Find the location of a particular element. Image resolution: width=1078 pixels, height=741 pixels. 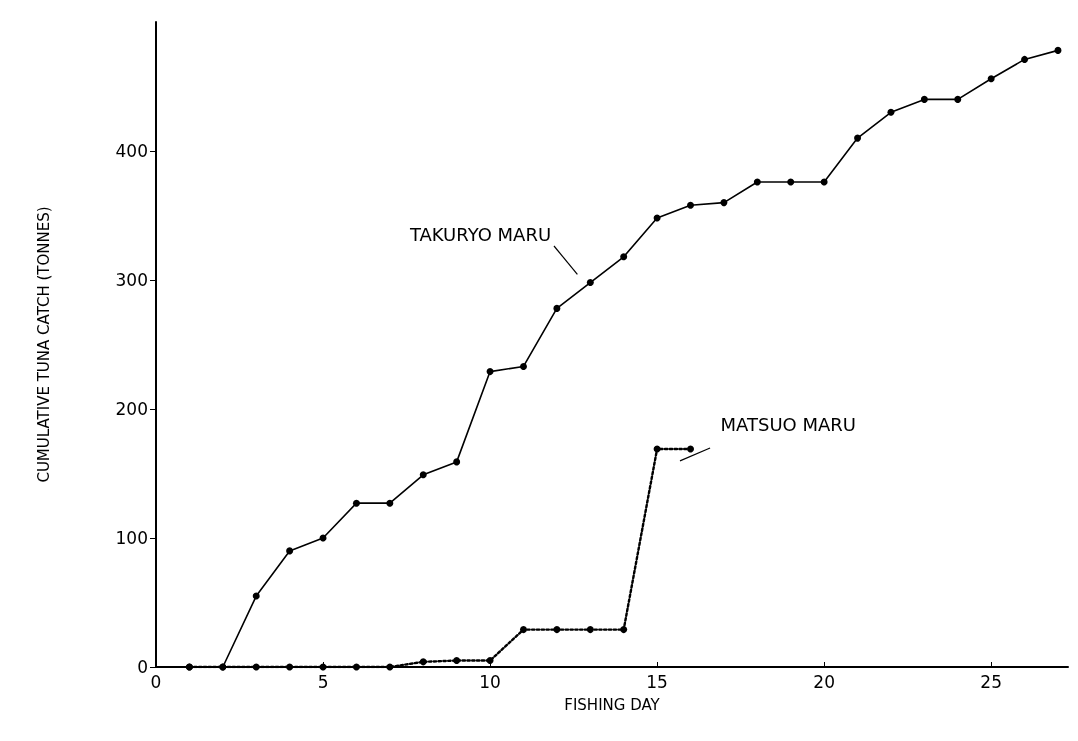

x-tick-label: 20 is located at coordinates (824, 681).